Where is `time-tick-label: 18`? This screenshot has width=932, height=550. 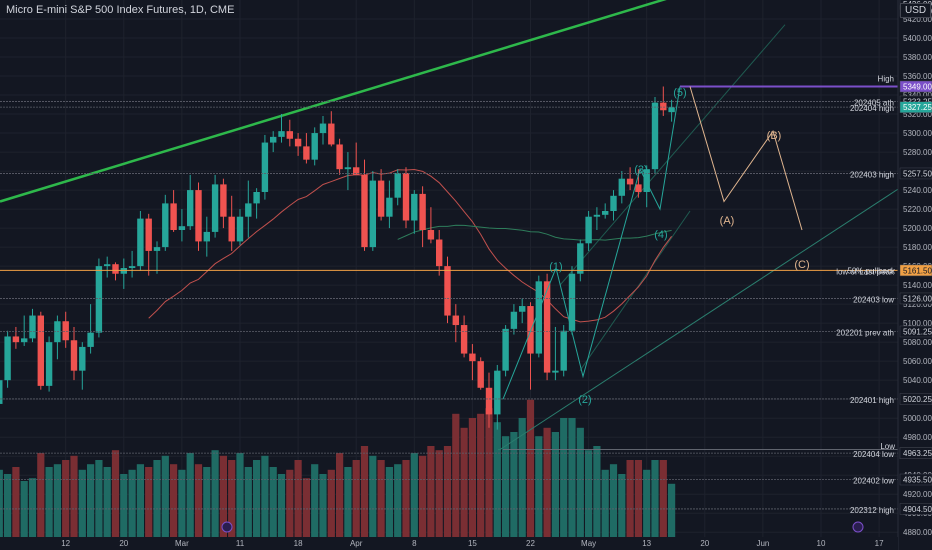 time-tick-label: 18 is located at coordinates (298, 543).